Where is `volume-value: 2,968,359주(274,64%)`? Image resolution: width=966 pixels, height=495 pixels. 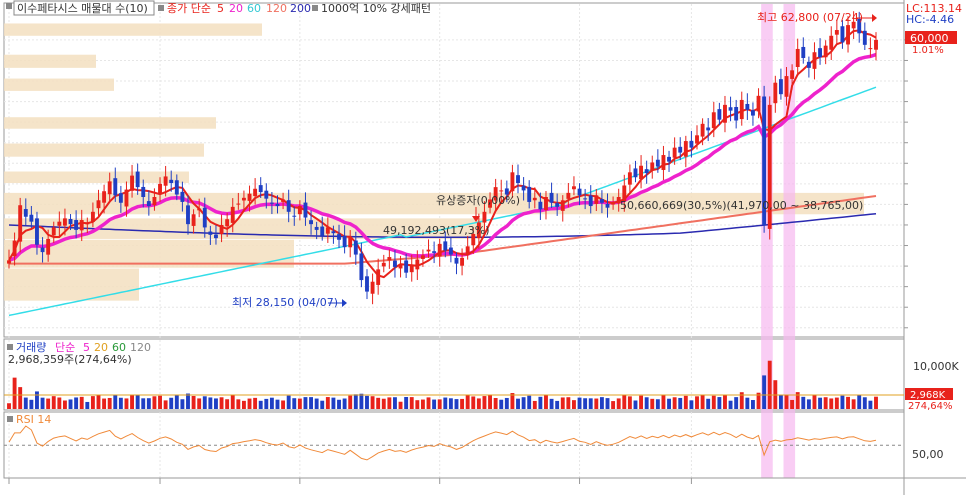 volume-value: 2,968,359주(274,64%) is located at coordinates (70, 359).